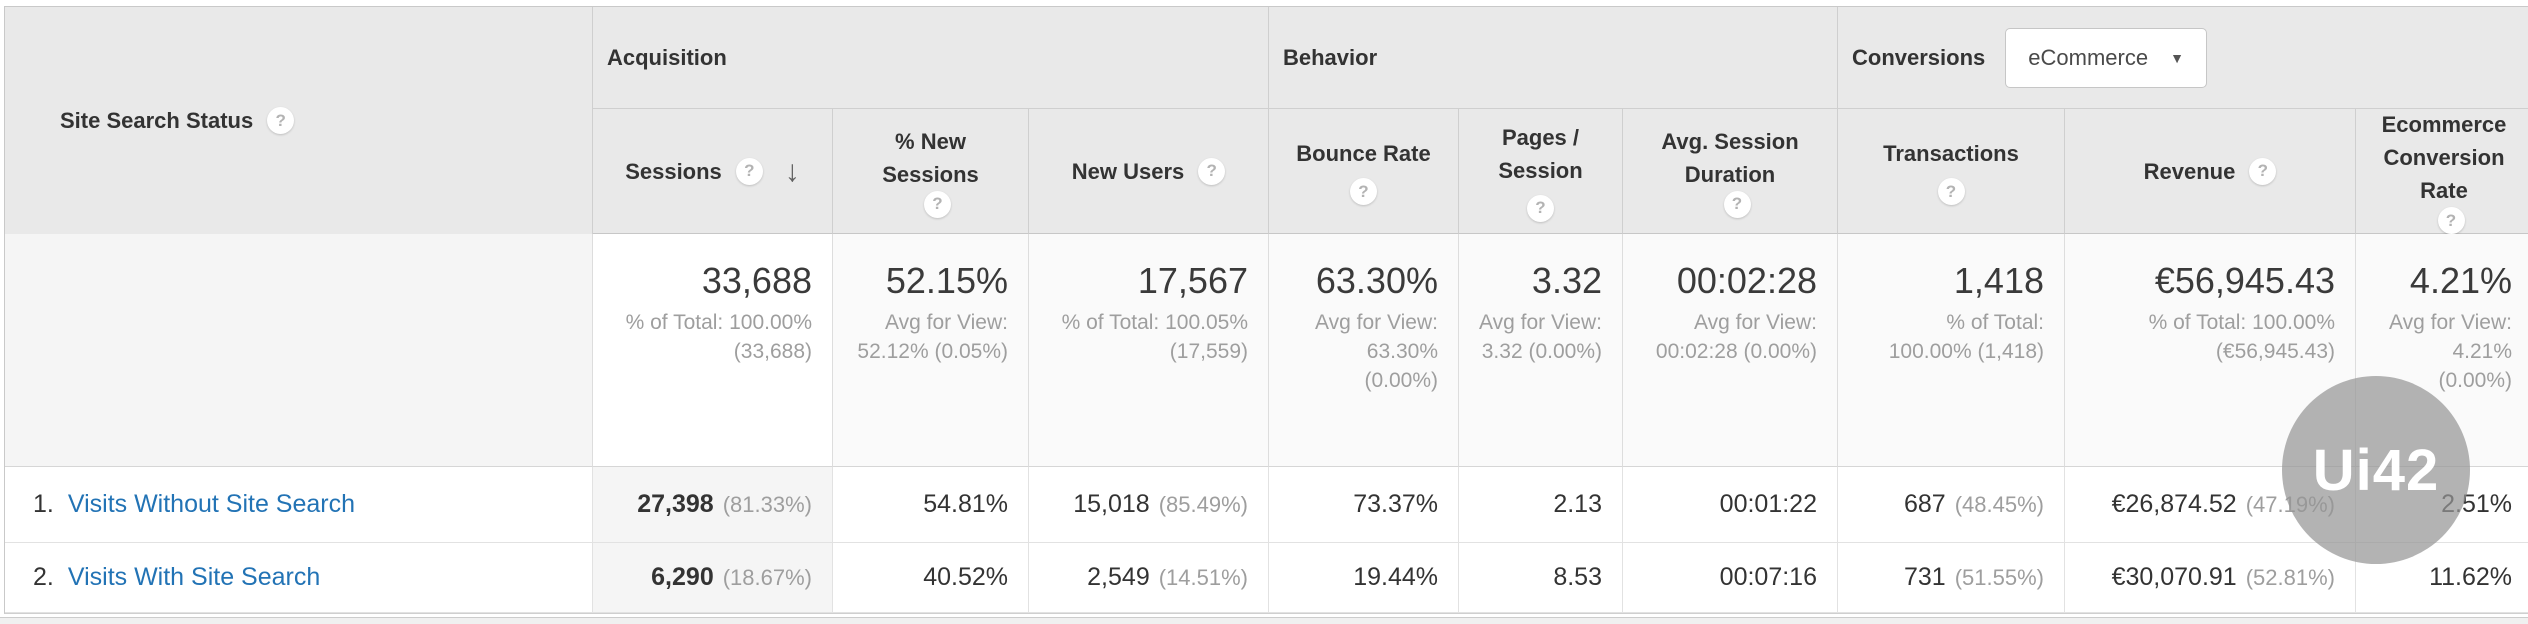 The image size is (2528, 624). Describe the element at coordinates (767, 577) in the screenshot. I see `metric-share: (18.67%)` at that location.